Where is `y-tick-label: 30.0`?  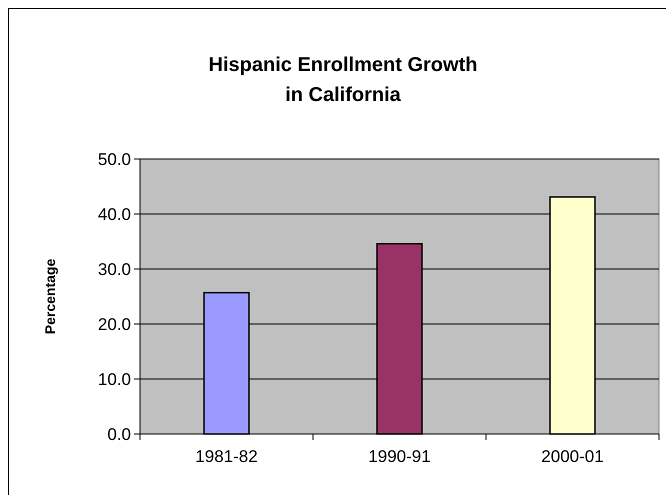 y-tick-label: 30.0 is located at coordinates (114, 269).